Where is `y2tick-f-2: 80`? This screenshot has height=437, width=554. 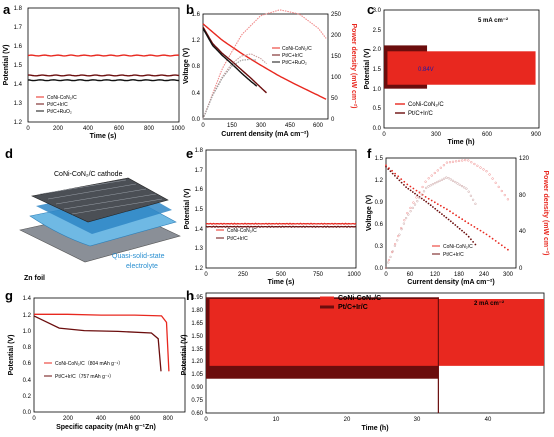 y2tick-f-2: 80 is located at coordinates (522, 196).